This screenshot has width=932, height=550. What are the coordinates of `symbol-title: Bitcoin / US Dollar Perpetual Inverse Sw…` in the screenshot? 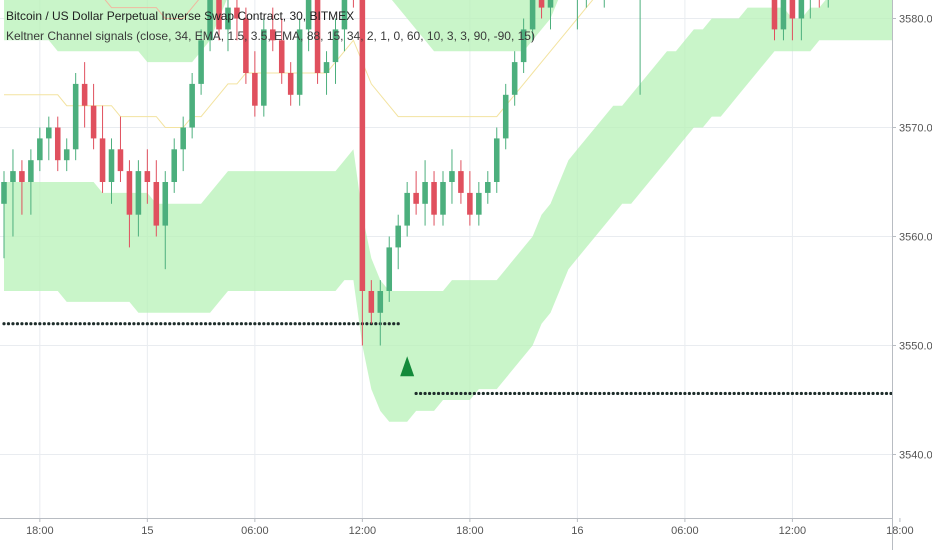 It's located at (180, 16).